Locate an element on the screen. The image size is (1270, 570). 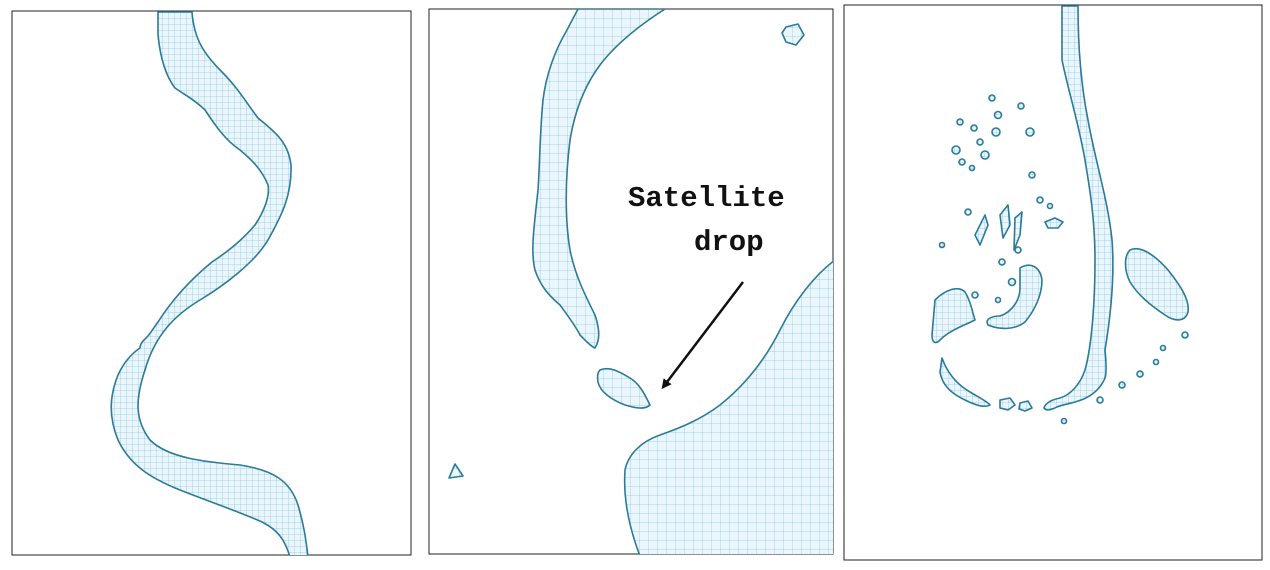
small-droplet-top-right is located at coordinates (793, 34).